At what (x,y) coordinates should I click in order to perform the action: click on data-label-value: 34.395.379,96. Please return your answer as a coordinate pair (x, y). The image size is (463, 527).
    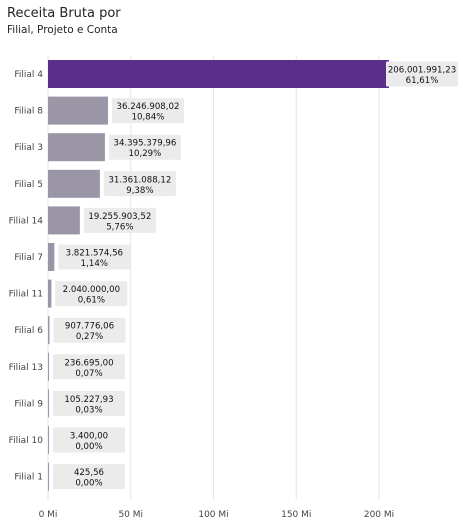
    Looking at the image, I should click on (144, 144).